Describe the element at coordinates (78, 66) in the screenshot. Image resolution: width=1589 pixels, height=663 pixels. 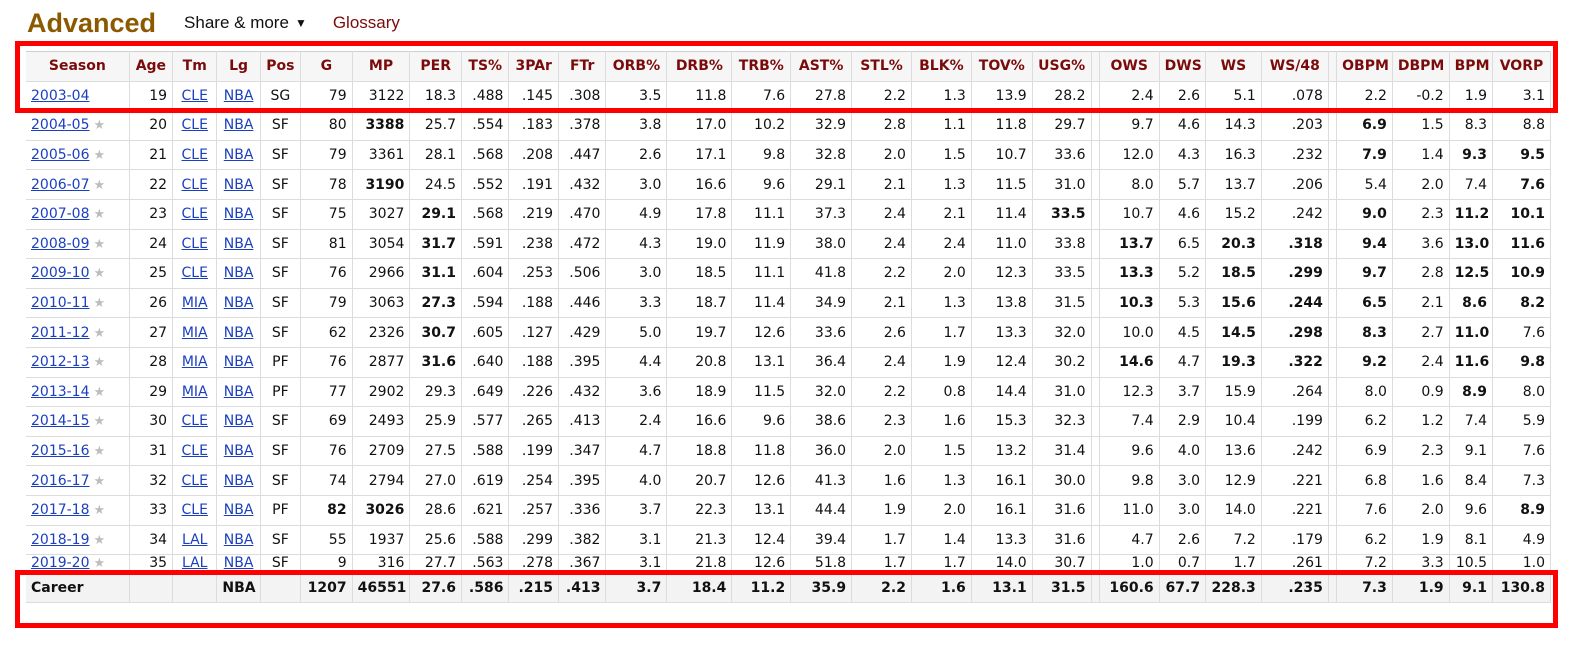
I see `column-header: Season` at that location.